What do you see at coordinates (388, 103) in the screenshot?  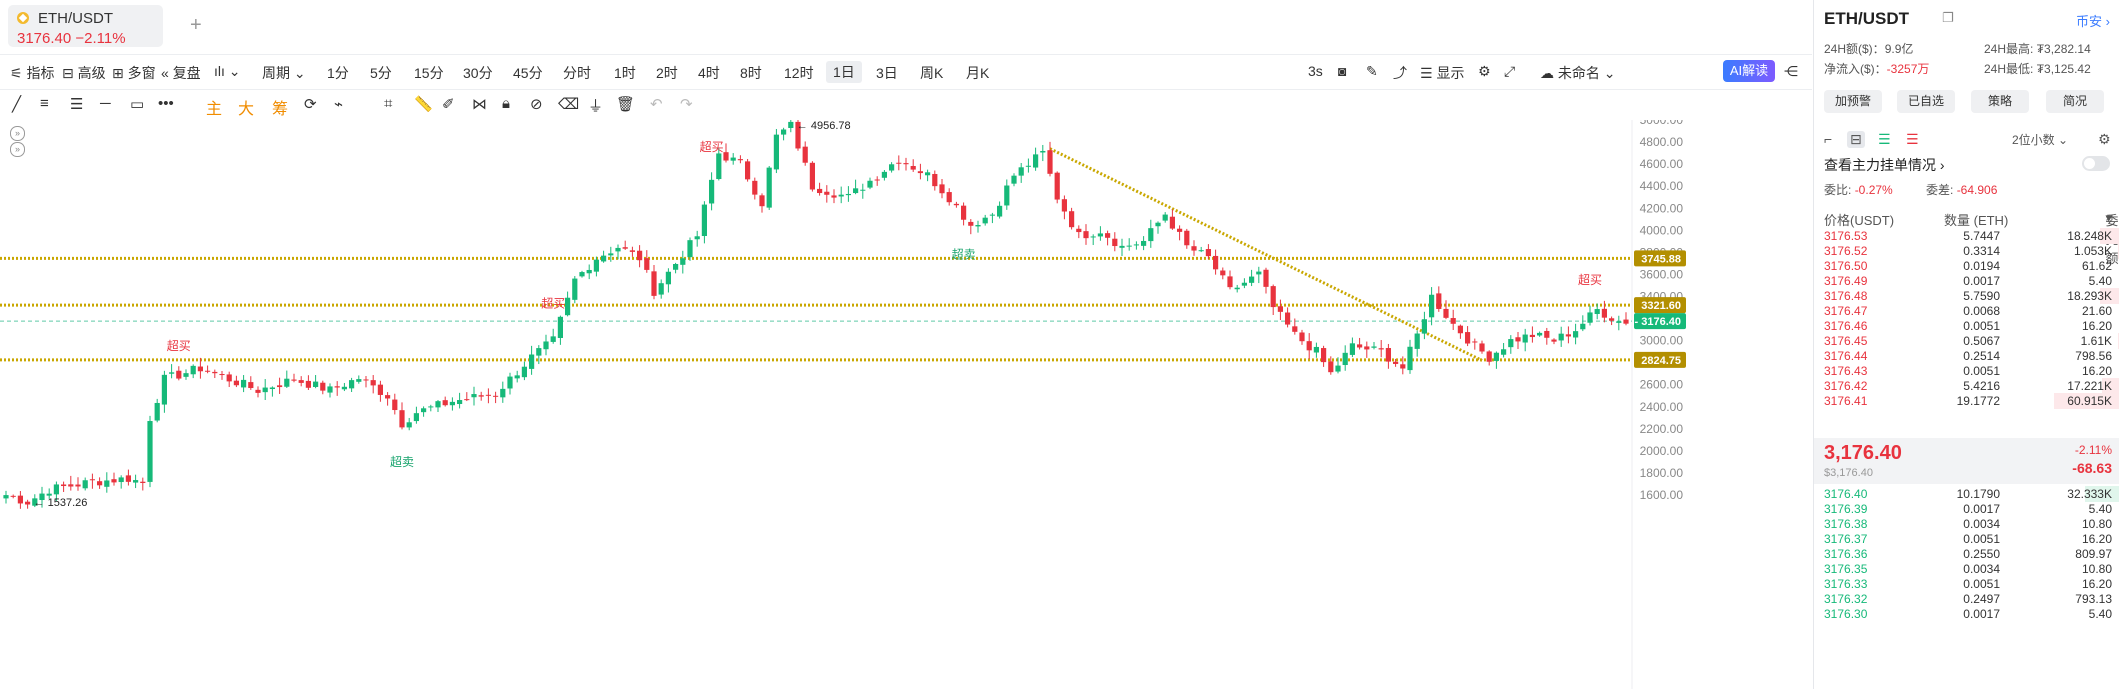 I see `crop-icon: ⌗` at bounding box center [388, 103].